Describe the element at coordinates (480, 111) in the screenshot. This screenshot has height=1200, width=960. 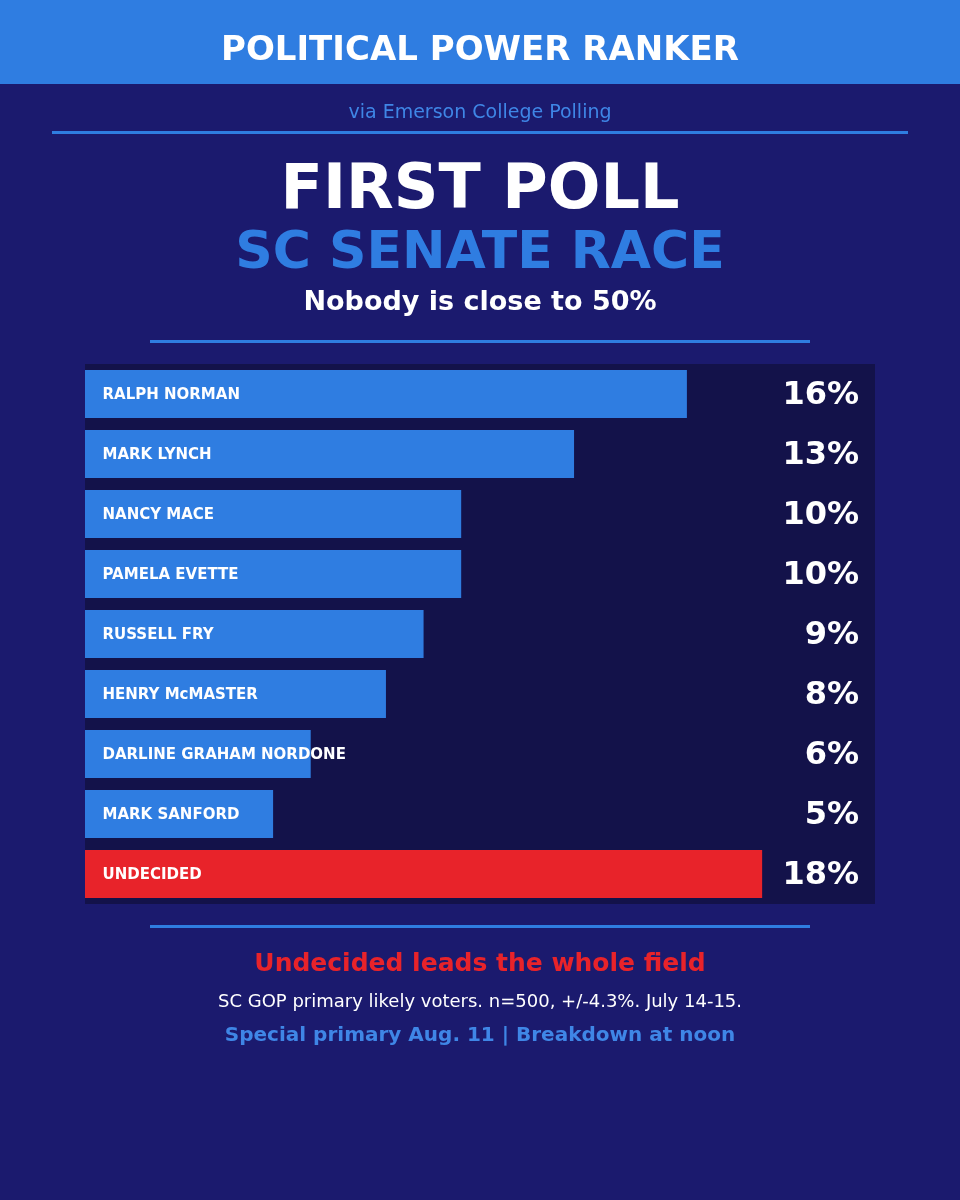
I see `chart-subtitle: via Emerson College Polling` at that location.